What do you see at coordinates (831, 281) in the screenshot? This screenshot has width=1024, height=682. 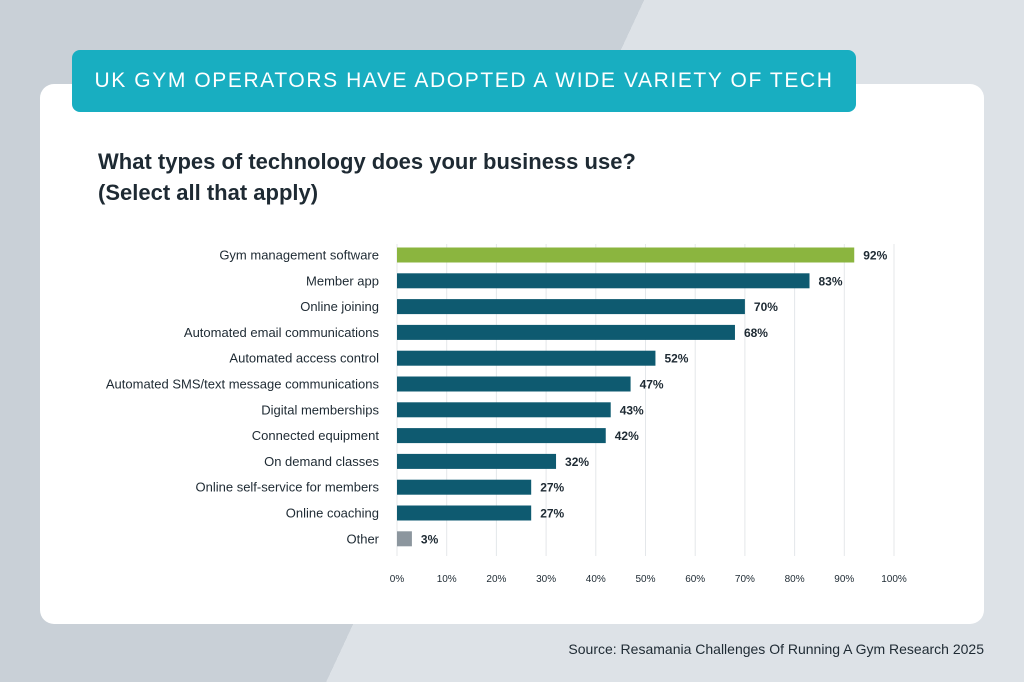 I see `value-label: 83%` at bounding box center [831, 281].